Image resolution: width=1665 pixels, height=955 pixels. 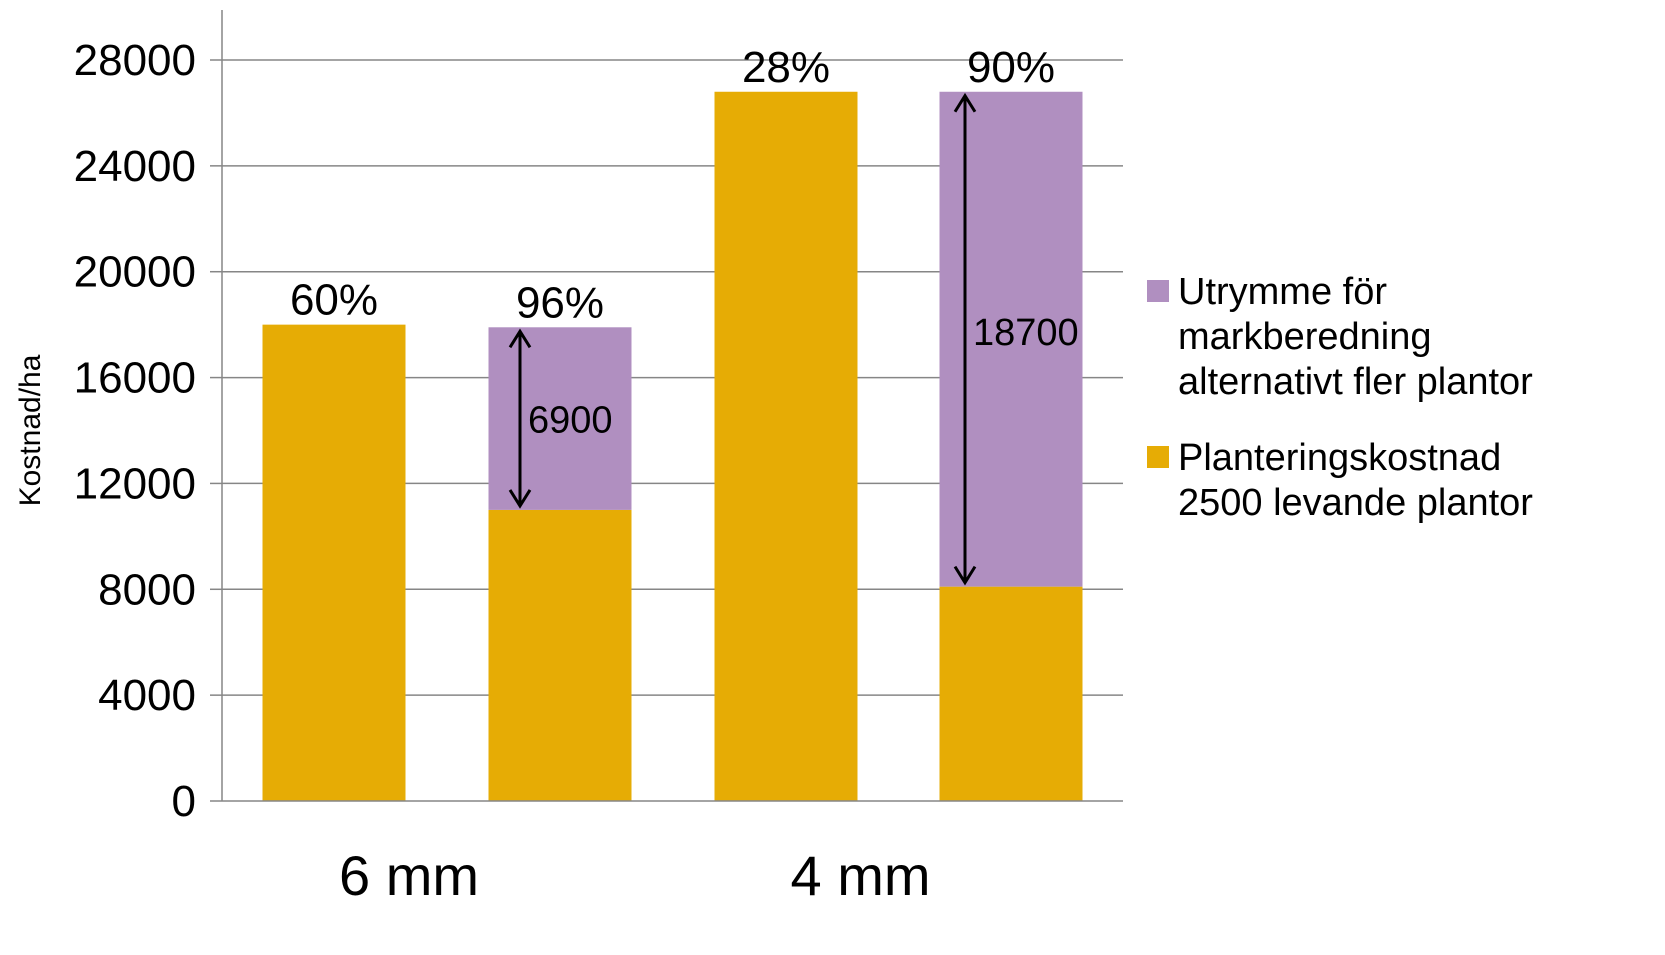 I want to click on annotation-value-label: 6900, so click(x=570, y=421).